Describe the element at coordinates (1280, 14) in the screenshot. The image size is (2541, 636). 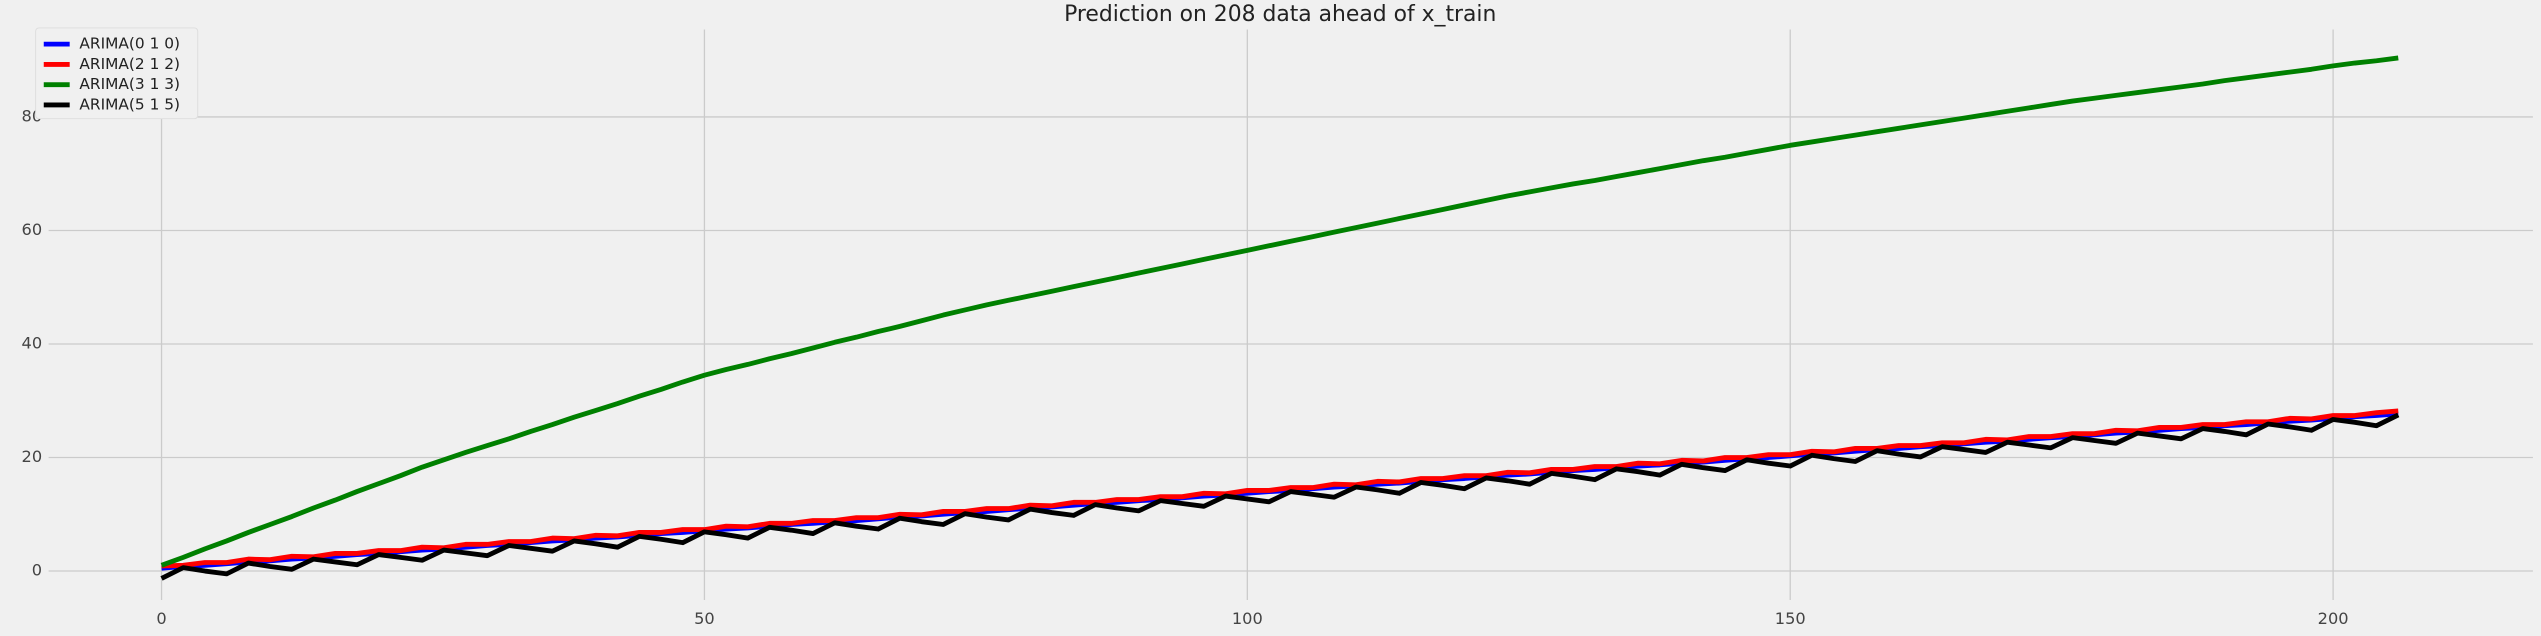
I see `chart-title: Prediction on 208 data ahead of x_train` at that location.